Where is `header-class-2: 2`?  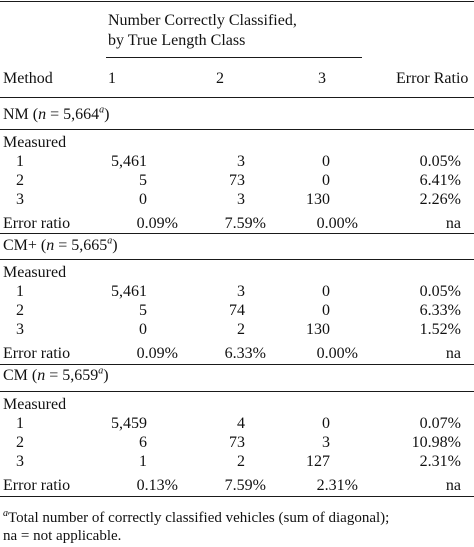
header-class-2: 2 is located at coordinates (220, 78).